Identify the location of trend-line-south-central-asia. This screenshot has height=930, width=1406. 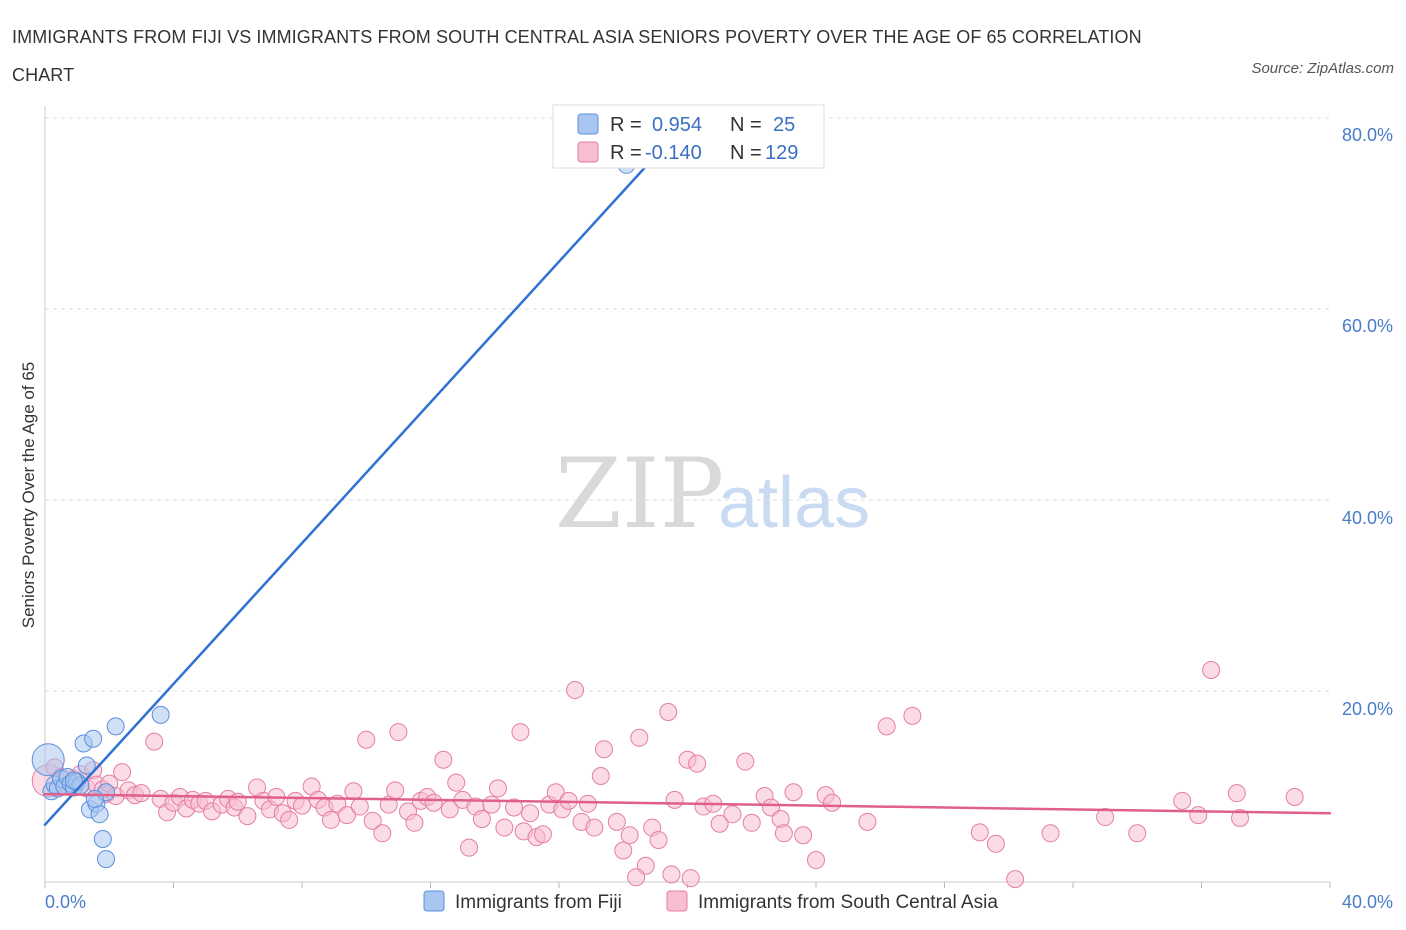
(687, 803).